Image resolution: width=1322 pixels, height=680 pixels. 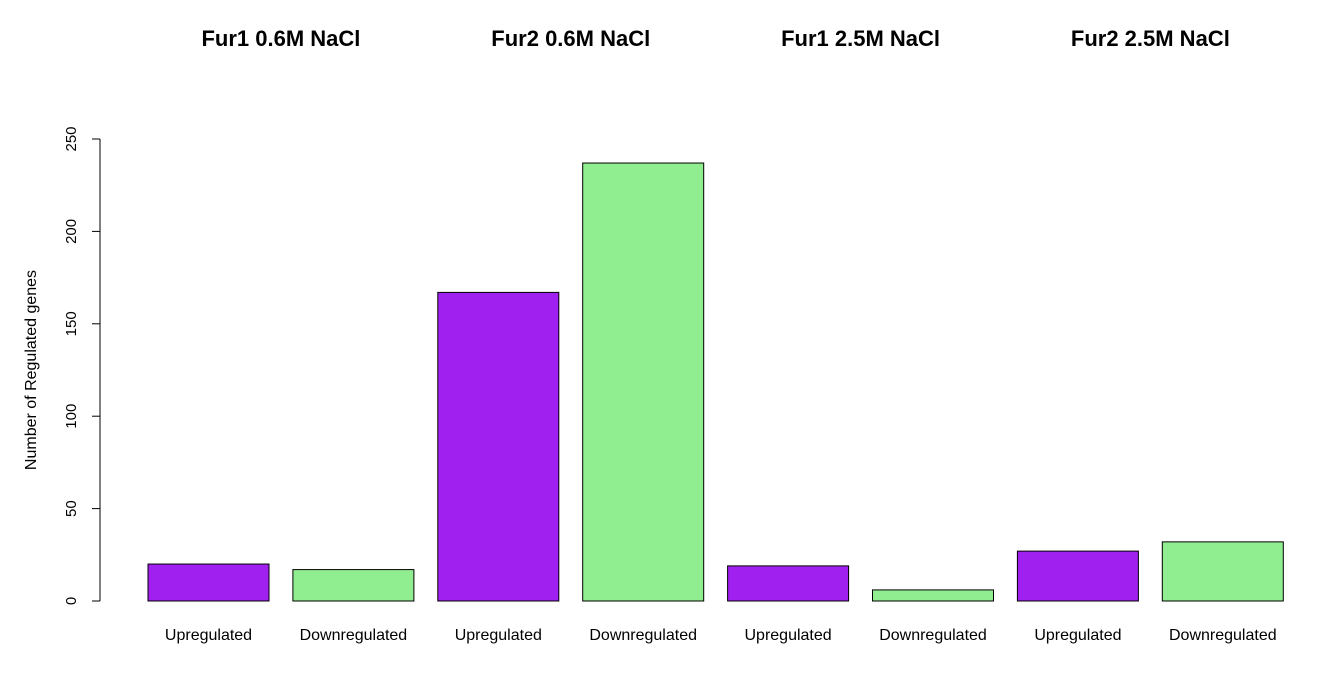 What do you see at coordinates (860, 38) in the screenshot?
I see `group-title: Fur1 2.5M NaCl` at bounding box center [860, 38].